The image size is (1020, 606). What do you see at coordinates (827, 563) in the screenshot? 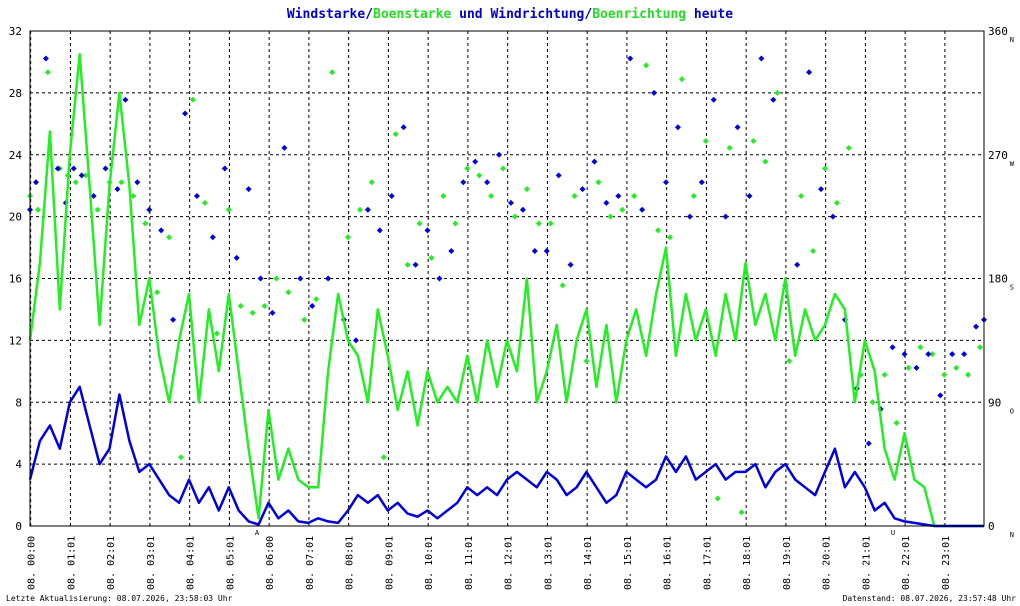
I see `x-tick-label: 08. 20:01` at bounding box center [827, 563].